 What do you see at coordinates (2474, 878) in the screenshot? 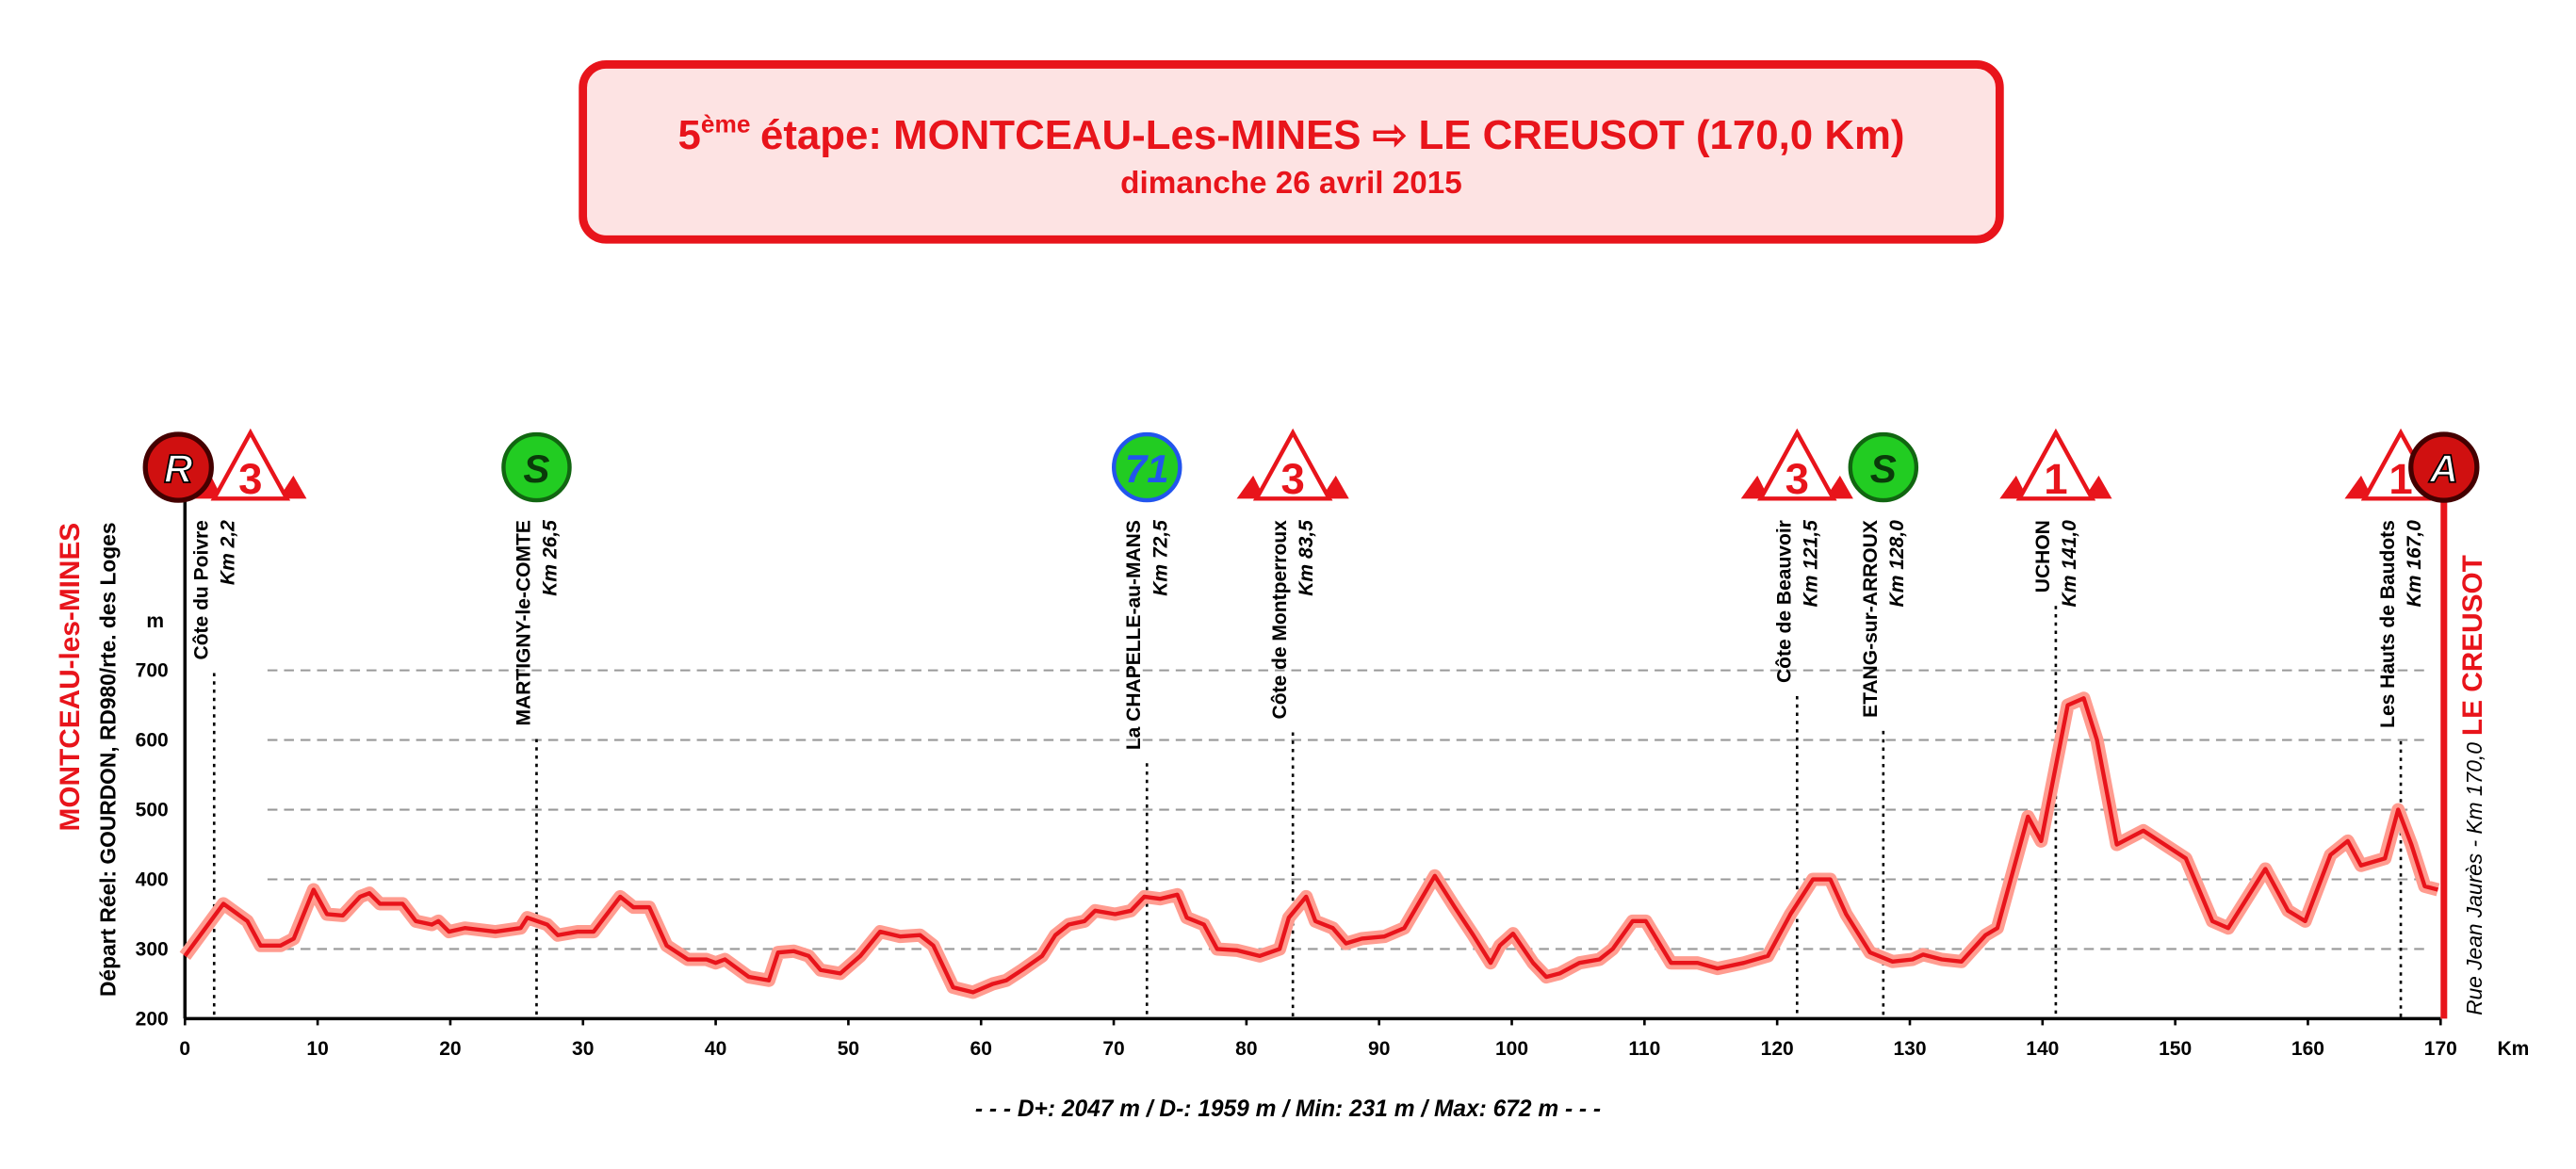
I see `finish-detail: Rue Jean Jaurès - Km 170,0` at bounding box center [2474, 878].